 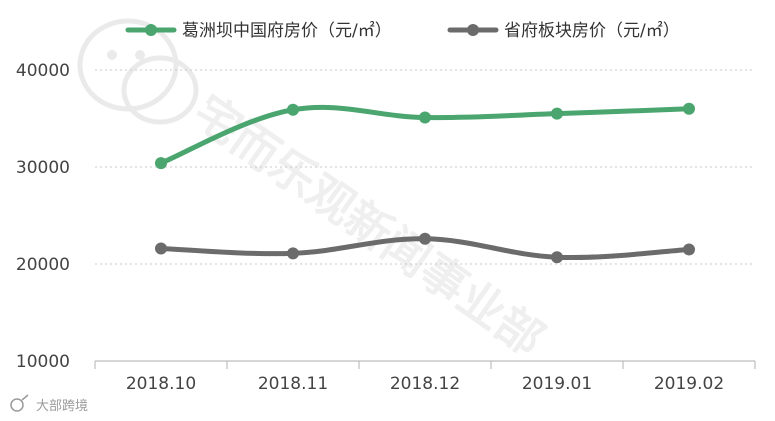 I want to click on y-tick-label: 30000, so click(x=43, y=168).